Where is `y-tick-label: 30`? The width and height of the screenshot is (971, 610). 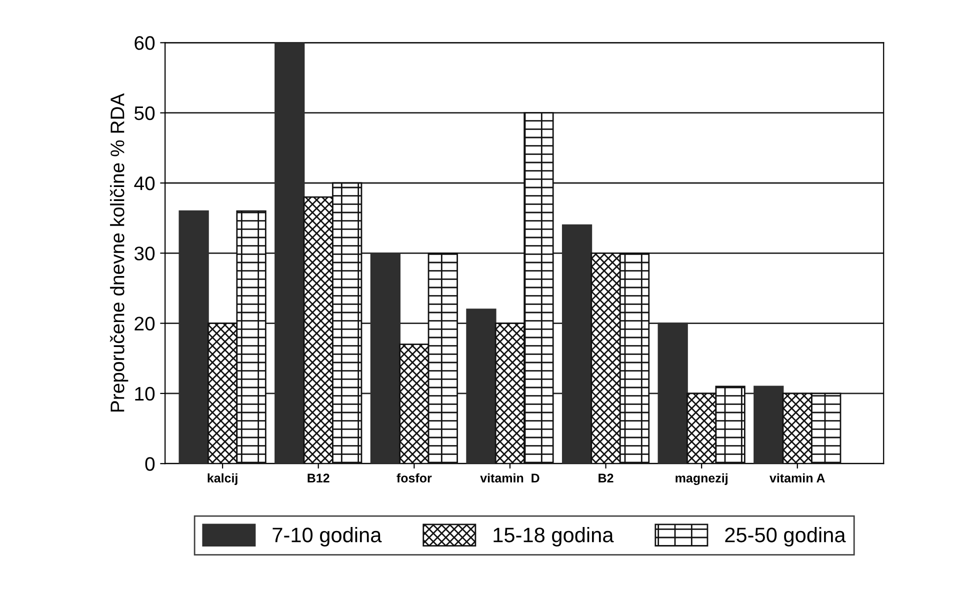 y-tick-label: 30 is located at coordinates (144, 253).